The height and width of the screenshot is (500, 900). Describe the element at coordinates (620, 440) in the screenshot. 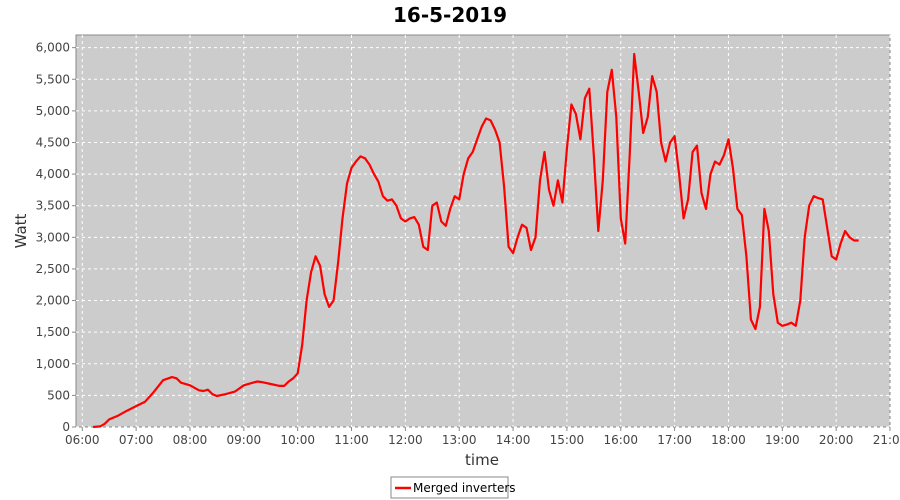

I see `x-tick-label: 16:00` at that location.